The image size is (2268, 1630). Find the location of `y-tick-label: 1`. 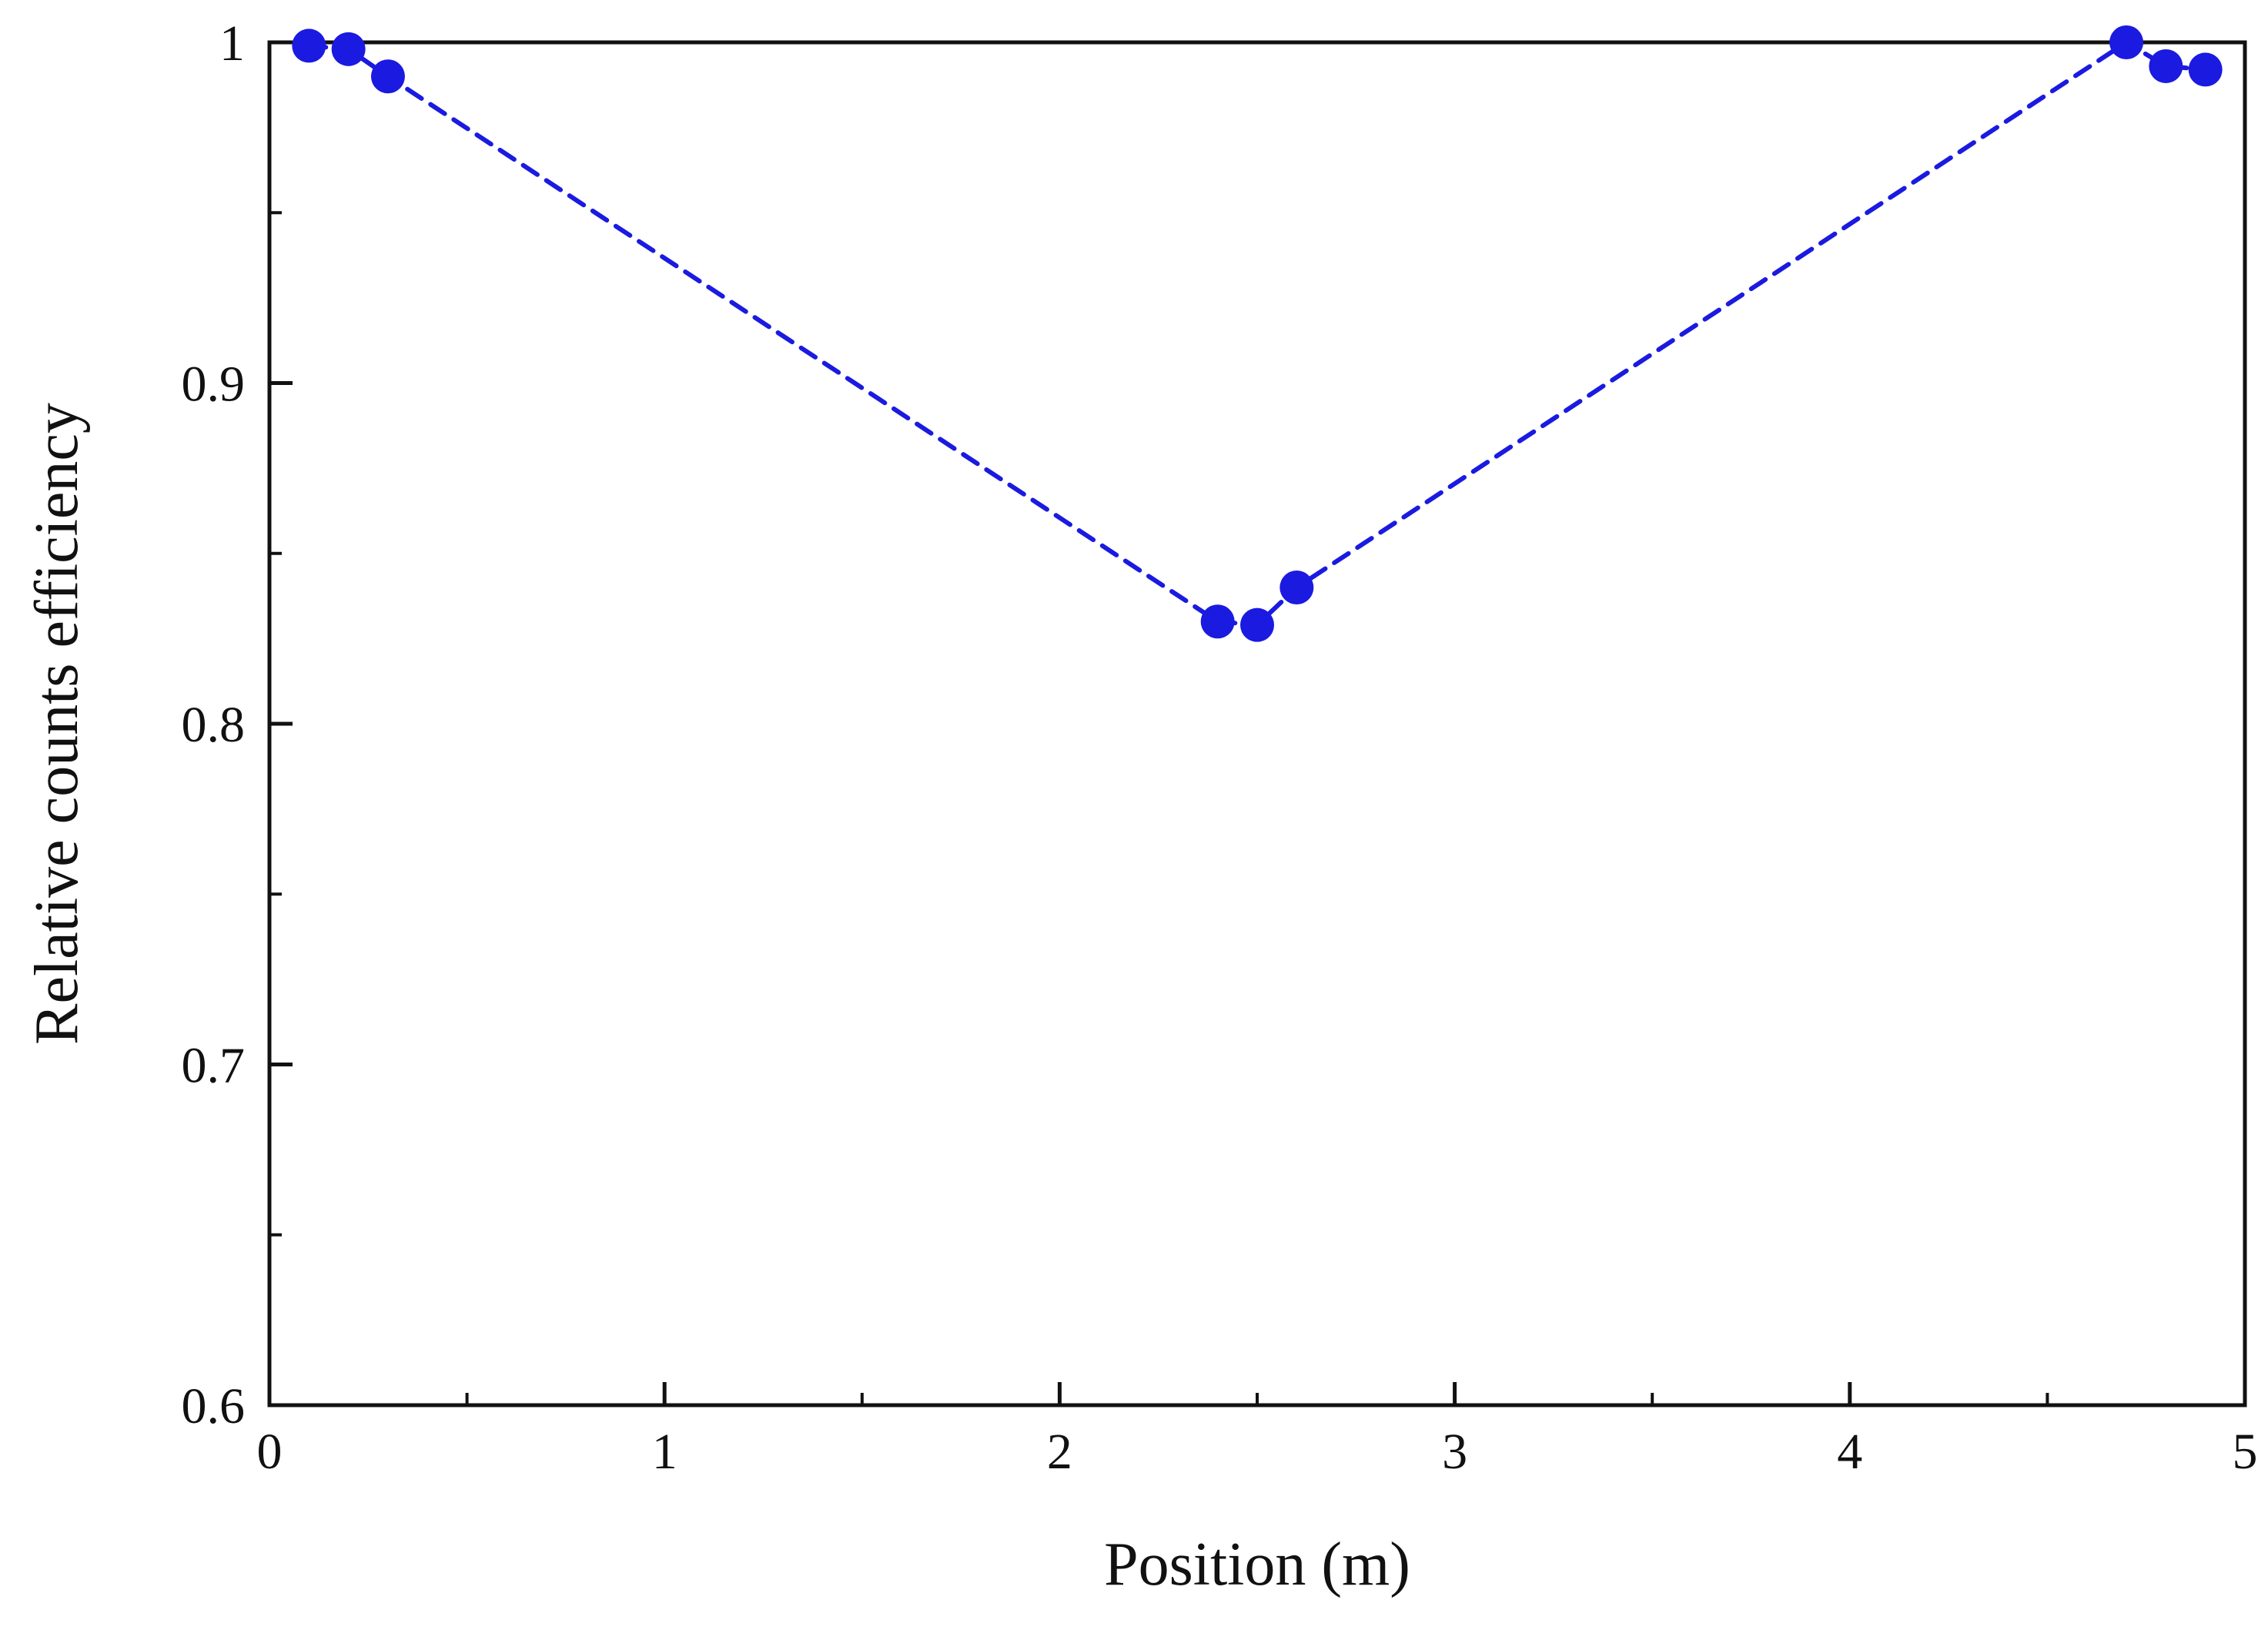

y-tick-label: 1 is located at coordinates (232, 44).